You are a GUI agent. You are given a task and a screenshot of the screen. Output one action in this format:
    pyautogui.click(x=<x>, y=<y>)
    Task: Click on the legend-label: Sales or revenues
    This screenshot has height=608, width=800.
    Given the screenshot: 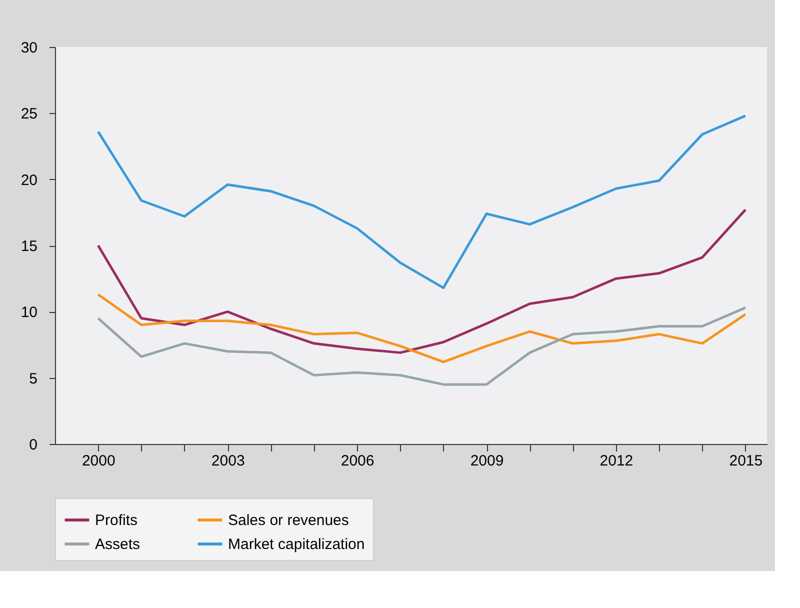 What is the action you would take?
    pyautogui.click(x=288, y=520)
    